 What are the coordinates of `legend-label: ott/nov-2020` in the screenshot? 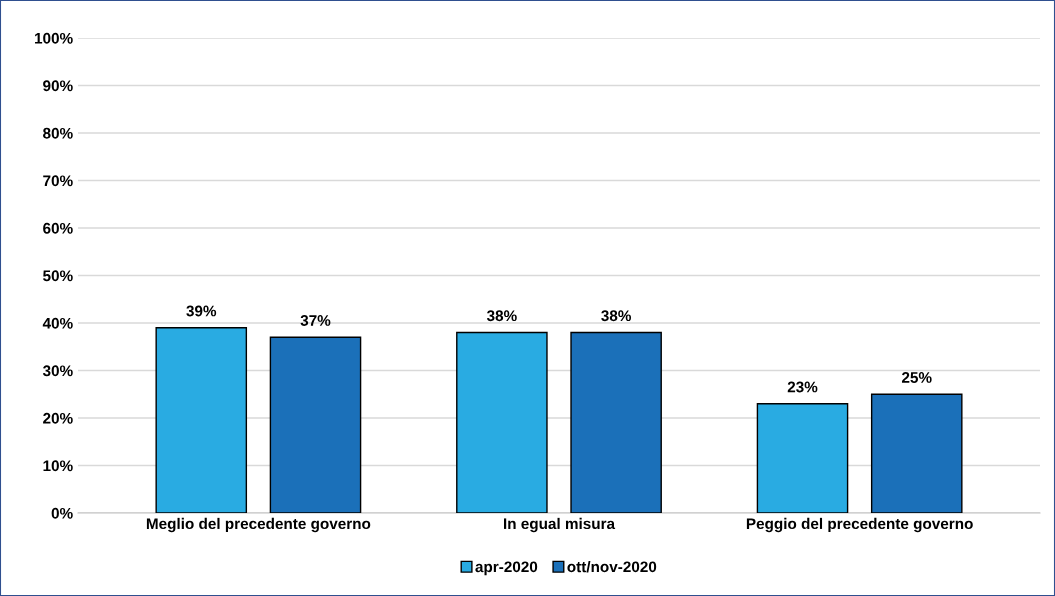 It's located at (612, 567).